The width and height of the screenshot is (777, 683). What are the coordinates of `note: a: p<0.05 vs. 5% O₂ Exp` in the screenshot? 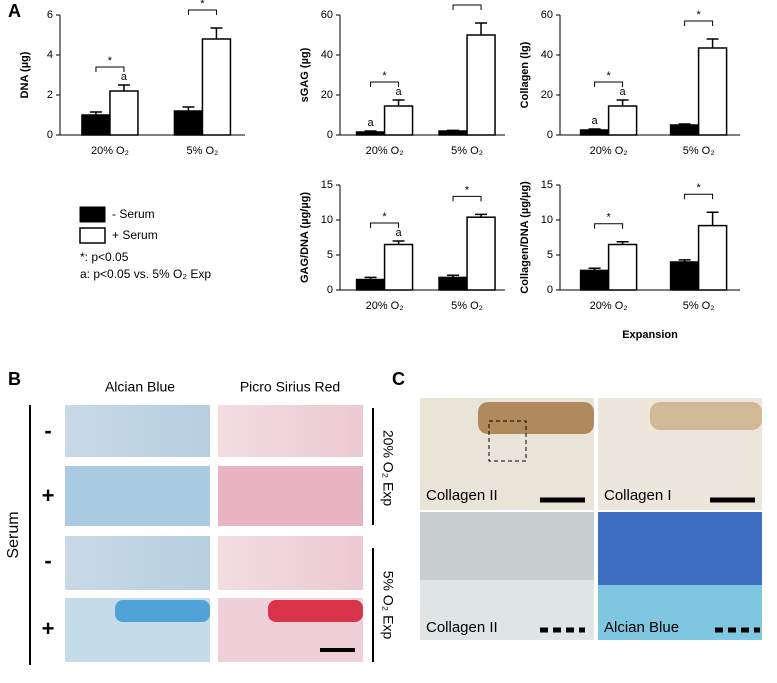 It's located at (145, 274).